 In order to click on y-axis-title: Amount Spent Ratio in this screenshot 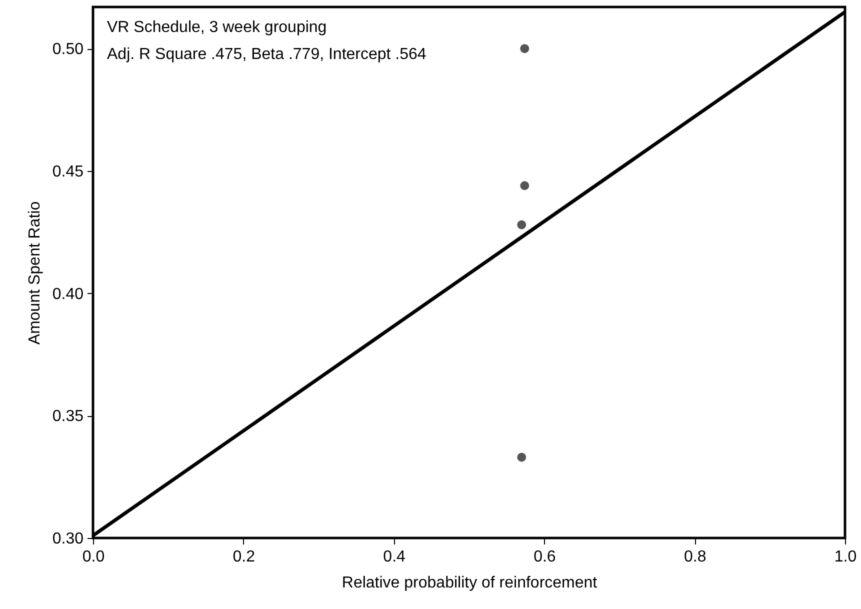, I will do `click(35, 273)`.